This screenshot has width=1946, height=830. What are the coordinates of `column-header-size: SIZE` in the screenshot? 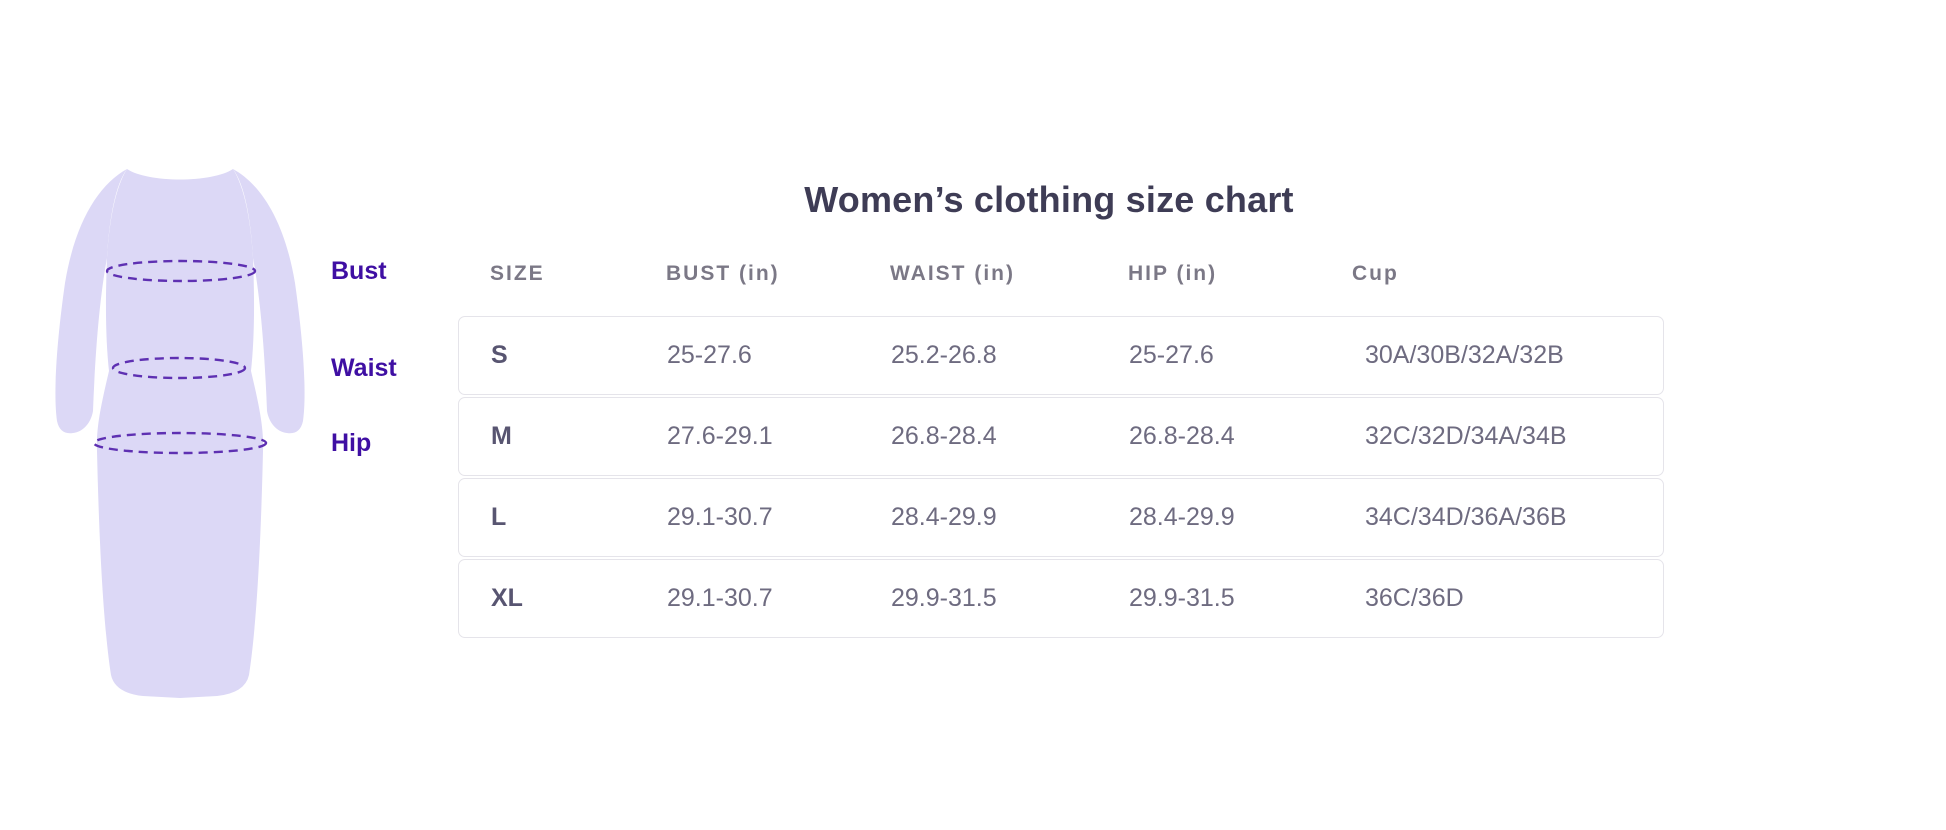 It's located at (517, 273).